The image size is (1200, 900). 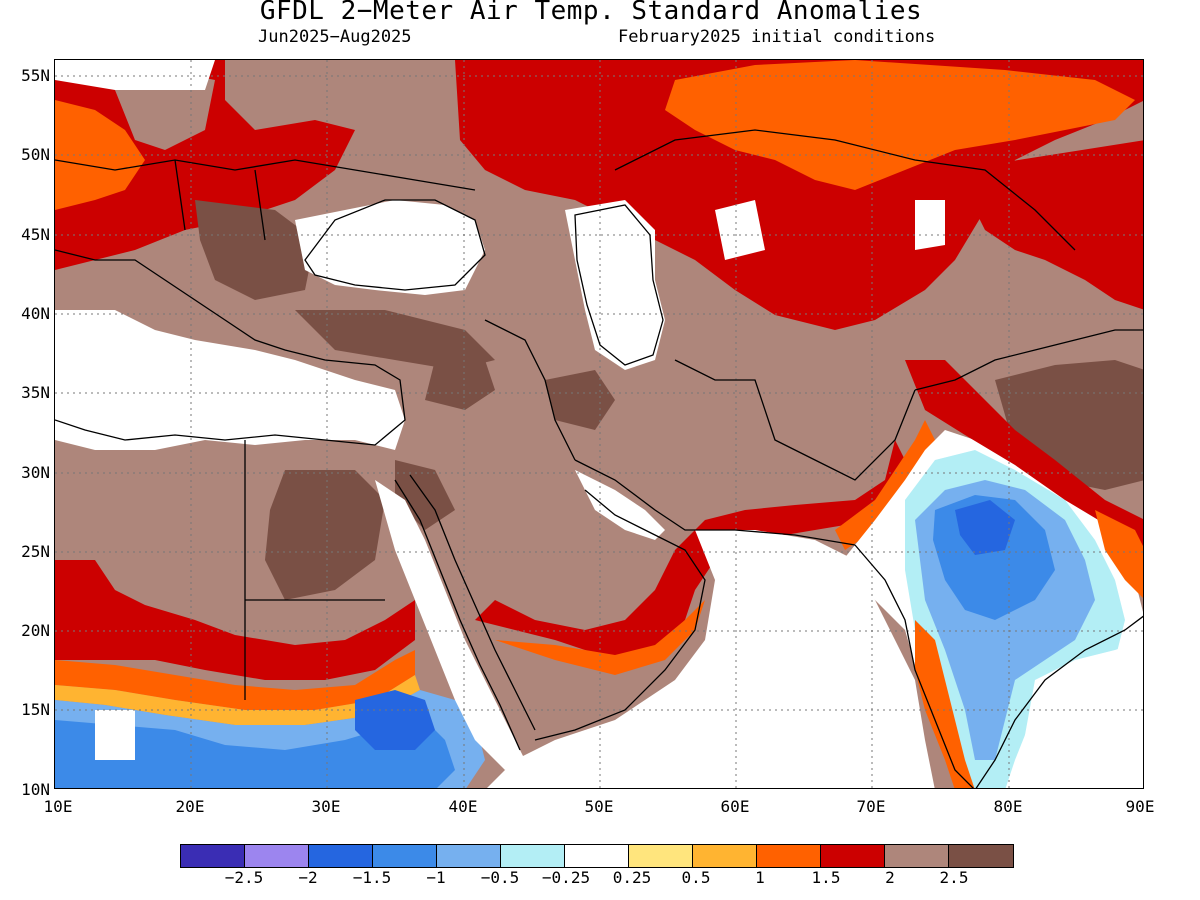 What do you see at coordinates (1024, 459) in the screenshot?
I see `red-anomaly-himalaya` at bounding box center [1024, 459].